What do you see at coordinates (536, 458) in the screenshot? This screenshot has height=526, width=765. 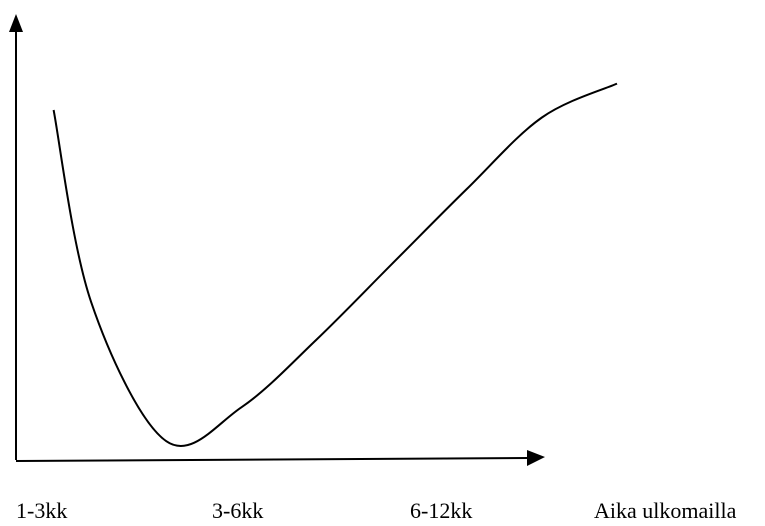 I see `x-axis-arrowhead` at bounding box center [536, 458].